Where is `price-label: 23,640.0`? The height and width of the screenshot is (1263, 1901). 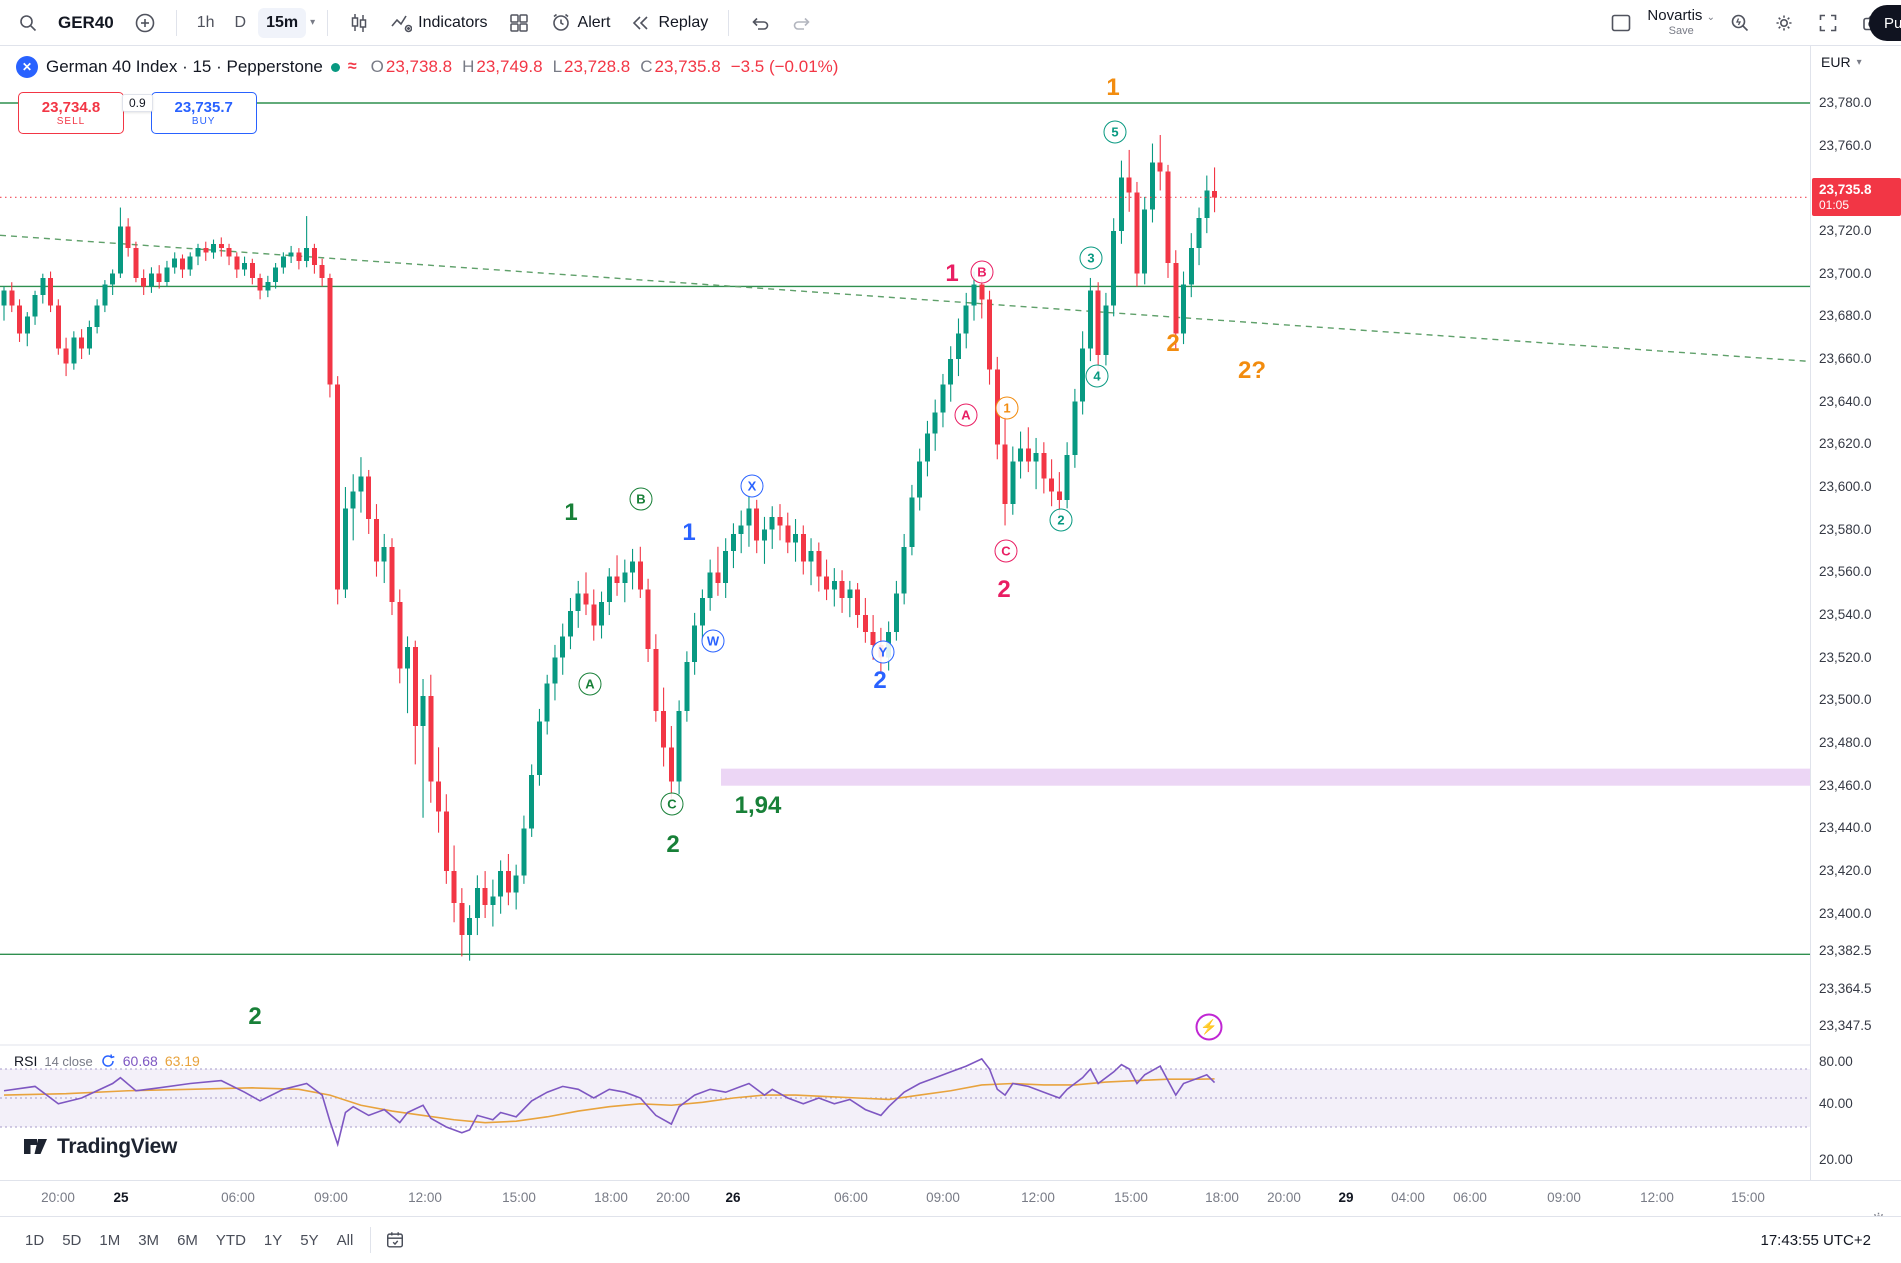 price-label: 23,640.0 is located at coordinates (1845, 401).